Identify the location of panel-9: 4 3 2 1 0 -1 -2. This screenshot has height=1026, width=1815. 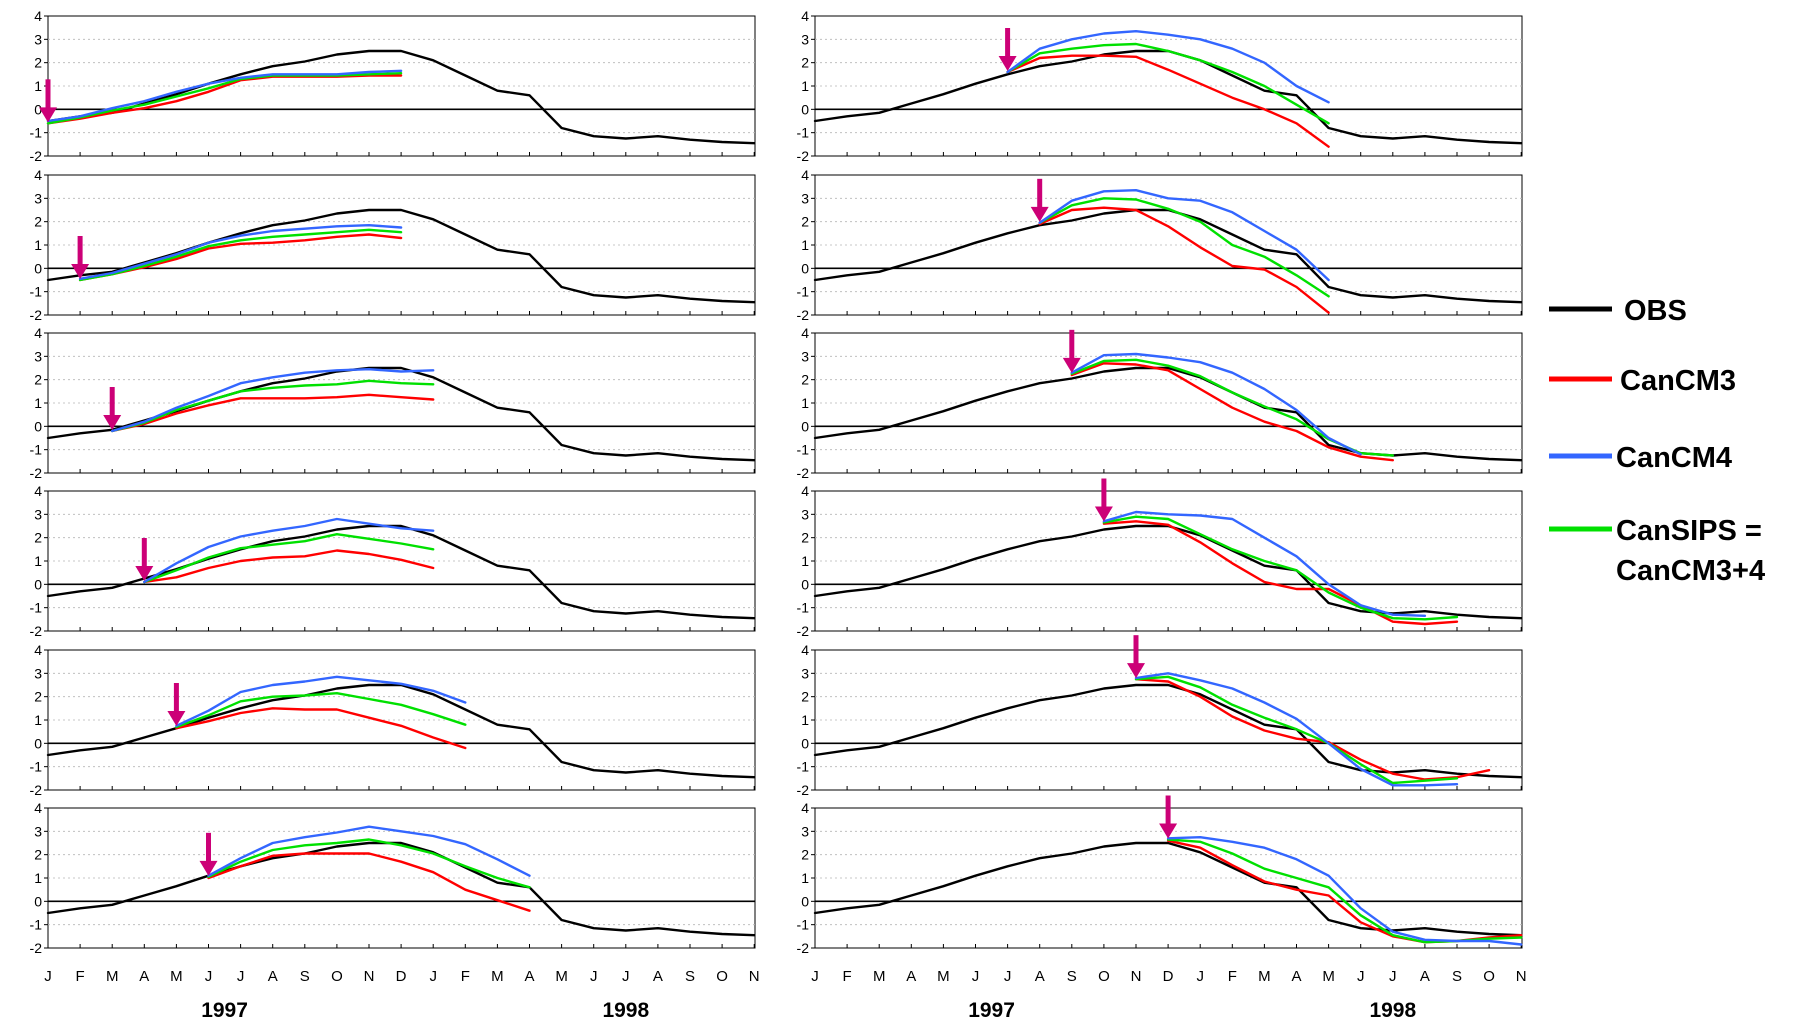
(1160, 403).